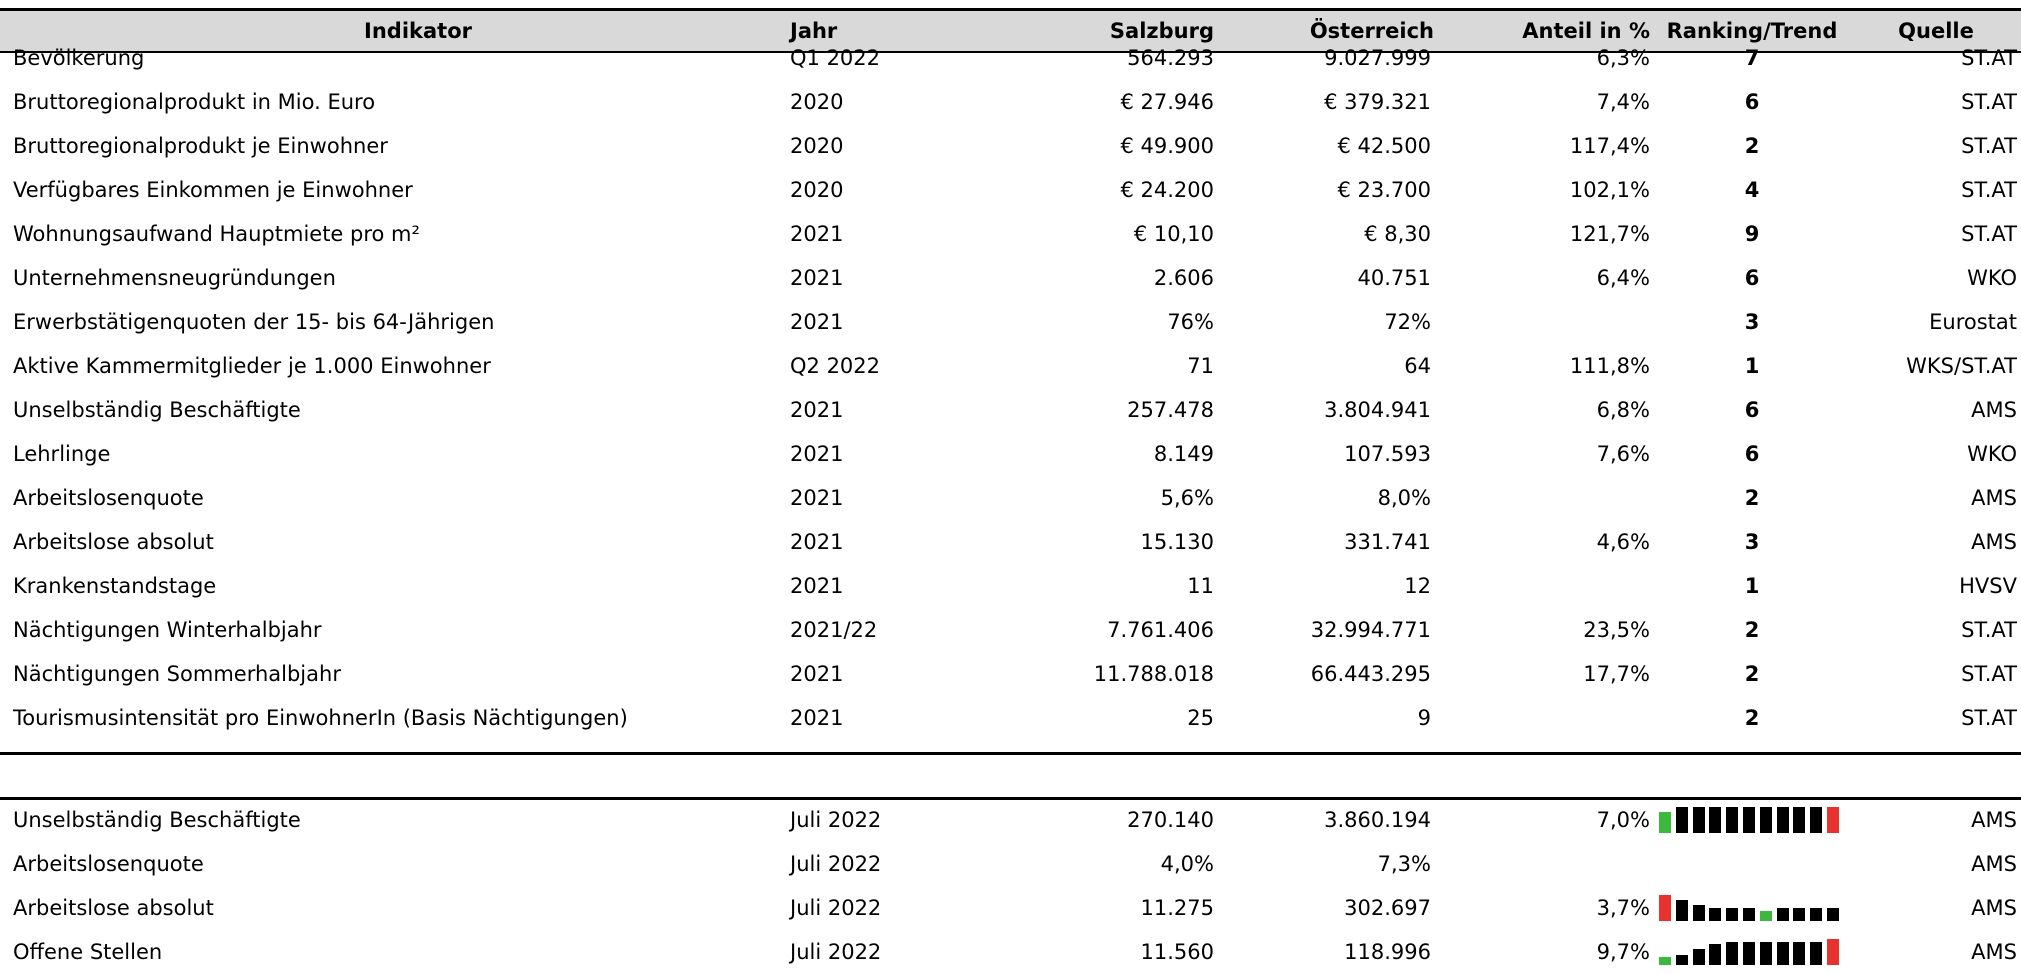 The width and height of the screenshot is (2021, 974). What do you see at coordinates (1623, 58) in the screenshot?
I see `cell: 6,3%` at bounding box center [1623, 58].